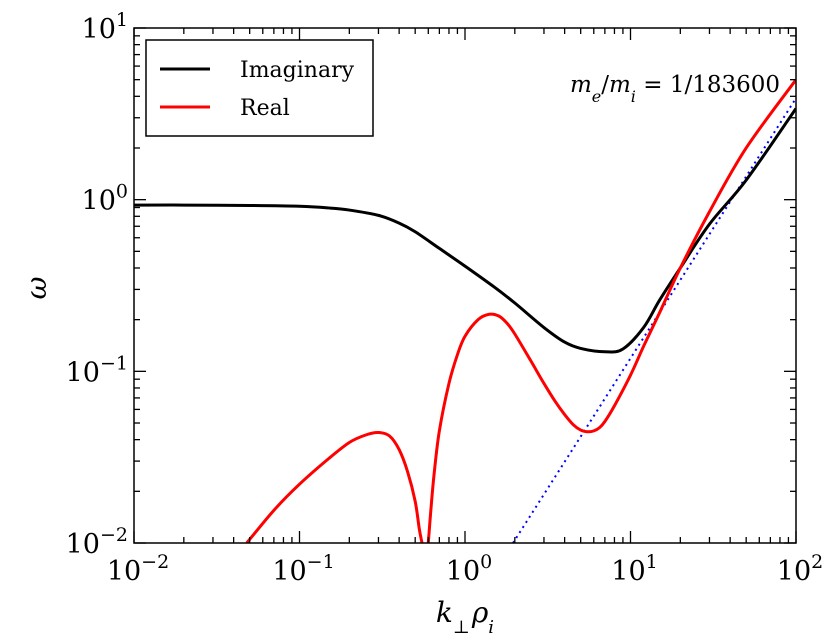  I want to click on x-tick-label: 10², so click(800, 569).